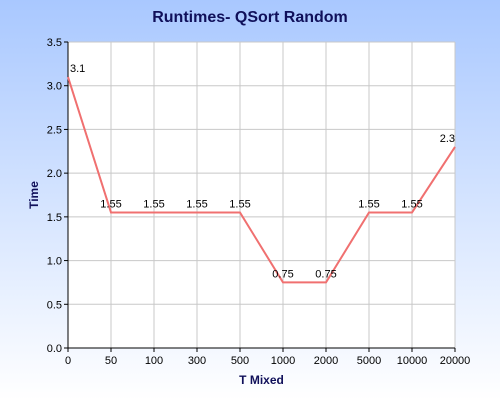 The height and width of the screenshot is (400, 500). I want to click on y-tick-label: 0.0, so click(54, 349).